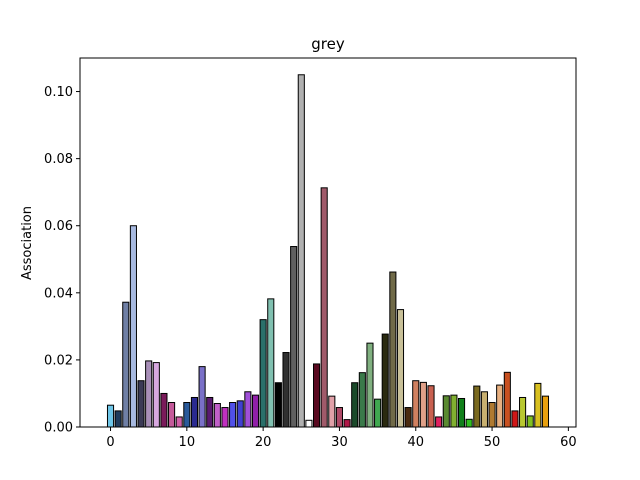 The width and height of the screenshot is (640, 480). I want to click on y-tick-label-4: 0.08, so click(58, 159).